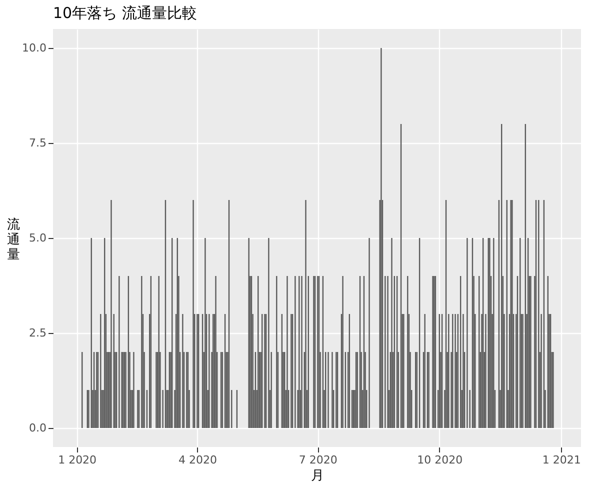 The width and height of the screenshot is (600, 500). I want to click on y-tick-label: 5.0, so click(37, 238).